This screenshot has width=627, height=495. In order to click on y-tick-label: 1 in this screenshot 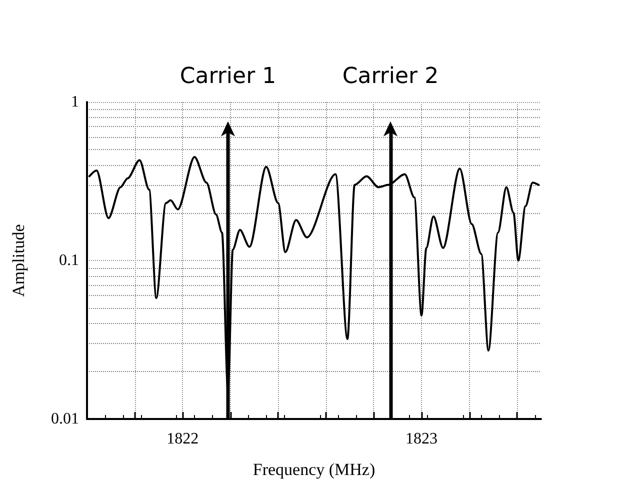, I will do `click(75, 102)`.